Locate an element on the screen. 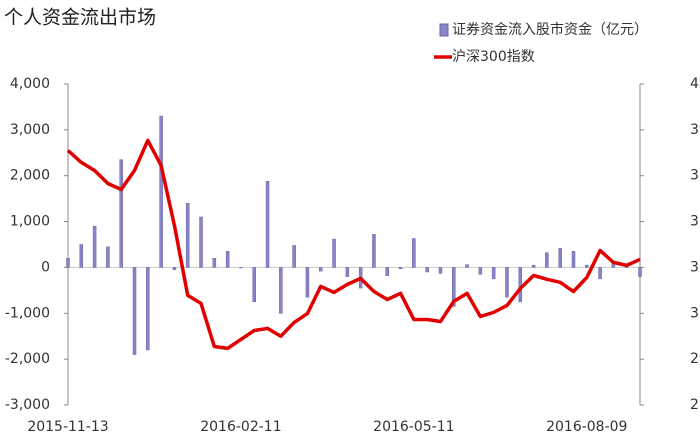 This screenshot has height=442, width=700. y2-tick-label: 4100 is located at coordinates (695, 84).